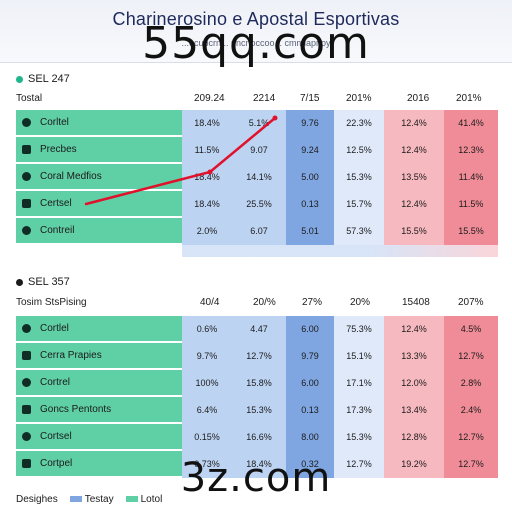  What do you see at coordinates (43, 282) in the screenshot?
I see `section-2-label: SEL 357` at bounding box center [43, 282].